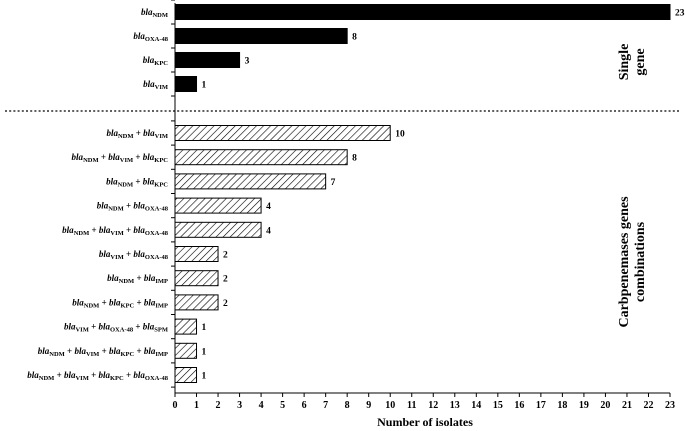  I want to click on category-label: blaNDM + blaVIM + blaKPC, so click(120, 158).